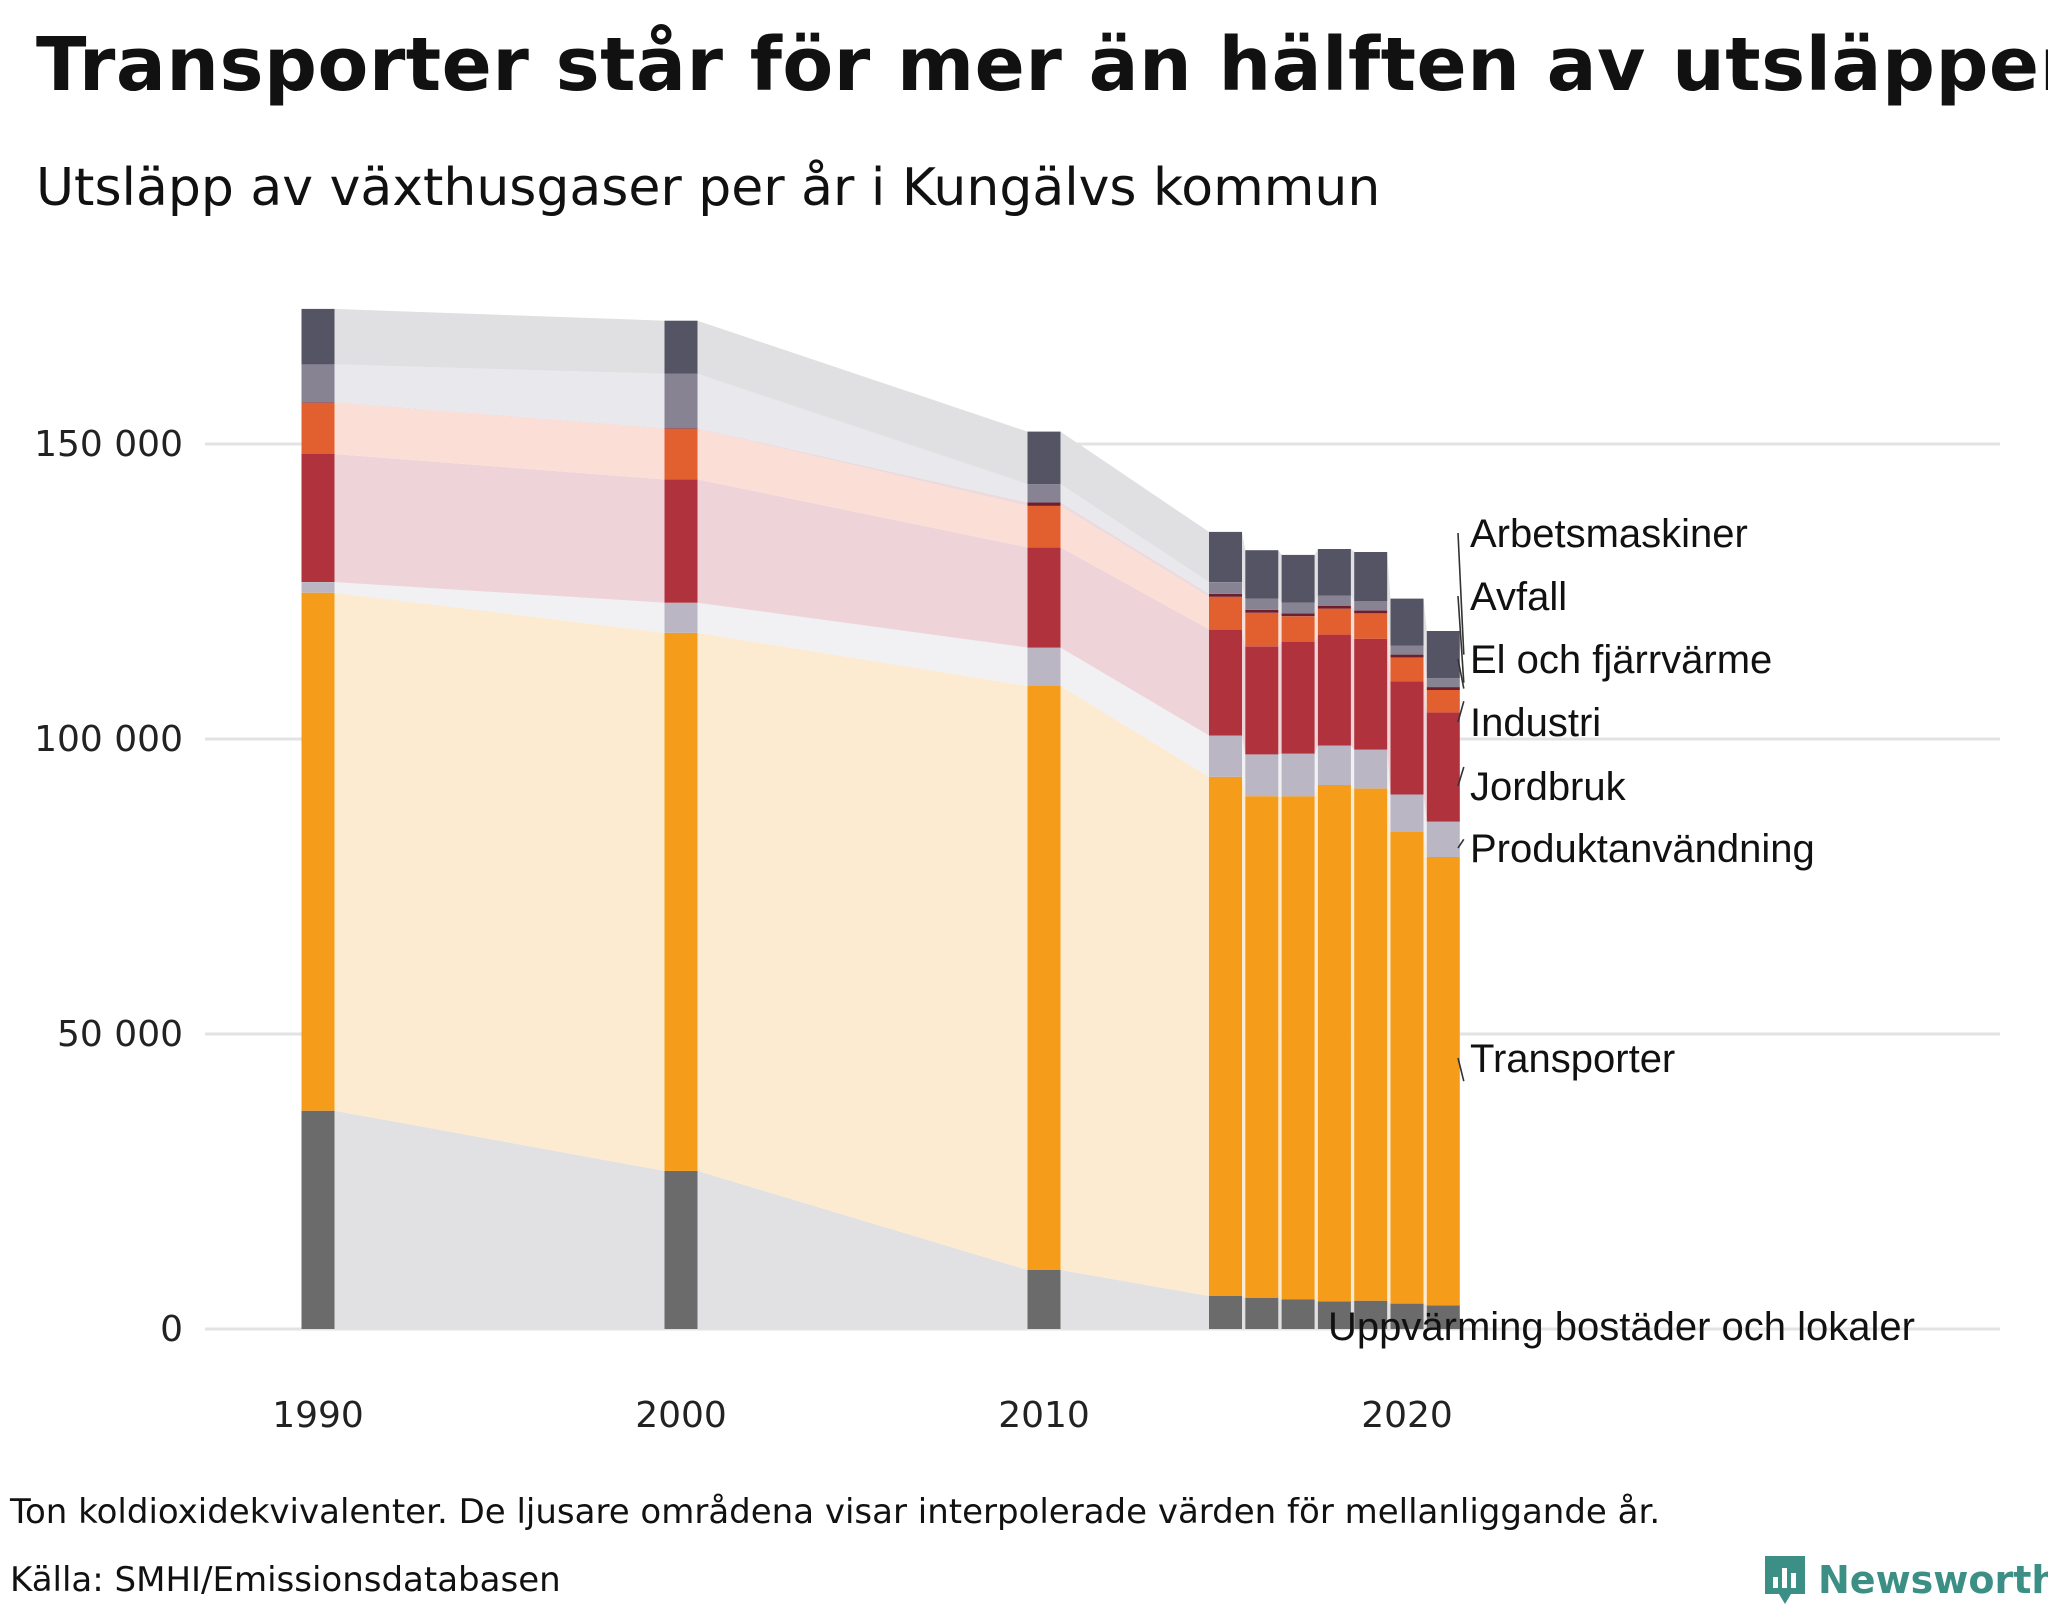  Describe the element at coordinates (108, 739) in the screenshot. I see `y-tick-label-2: 100 000` at that location.